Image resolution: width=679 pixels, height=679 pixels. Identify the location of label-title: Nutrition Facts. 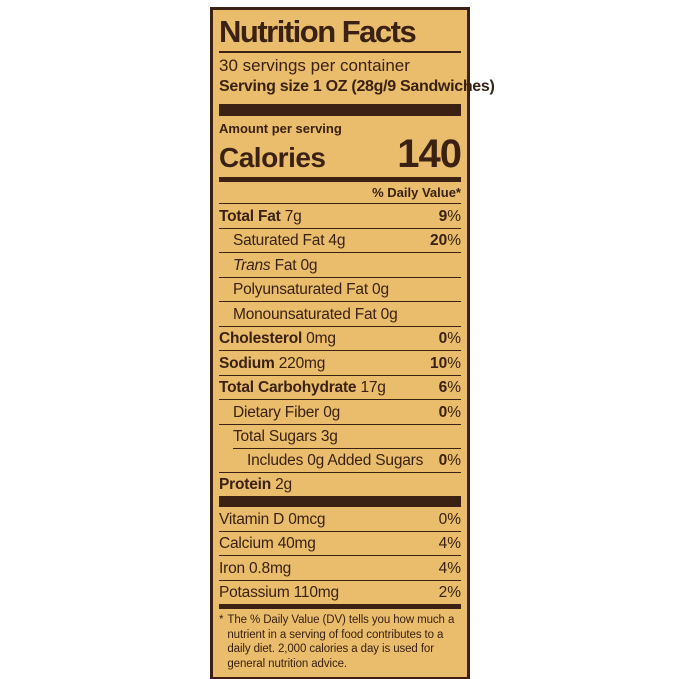
(340, 33).